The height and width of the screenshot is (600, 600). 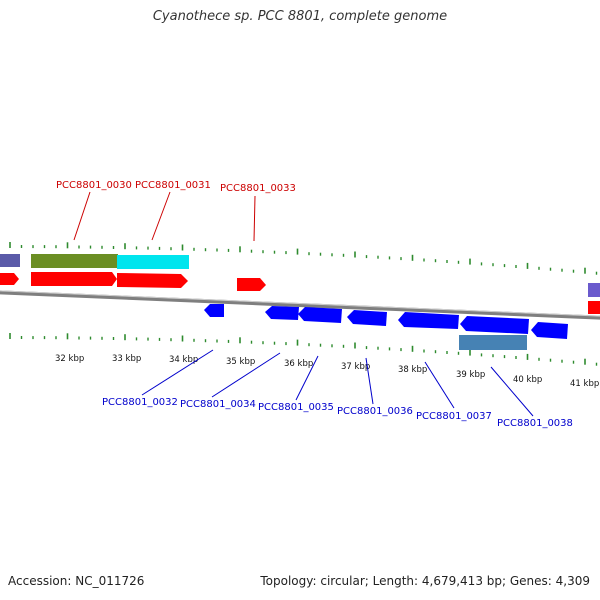 I want to click on gene-label-pcc8801-0030: PCC8801_0030, so click(x=94, y=185).